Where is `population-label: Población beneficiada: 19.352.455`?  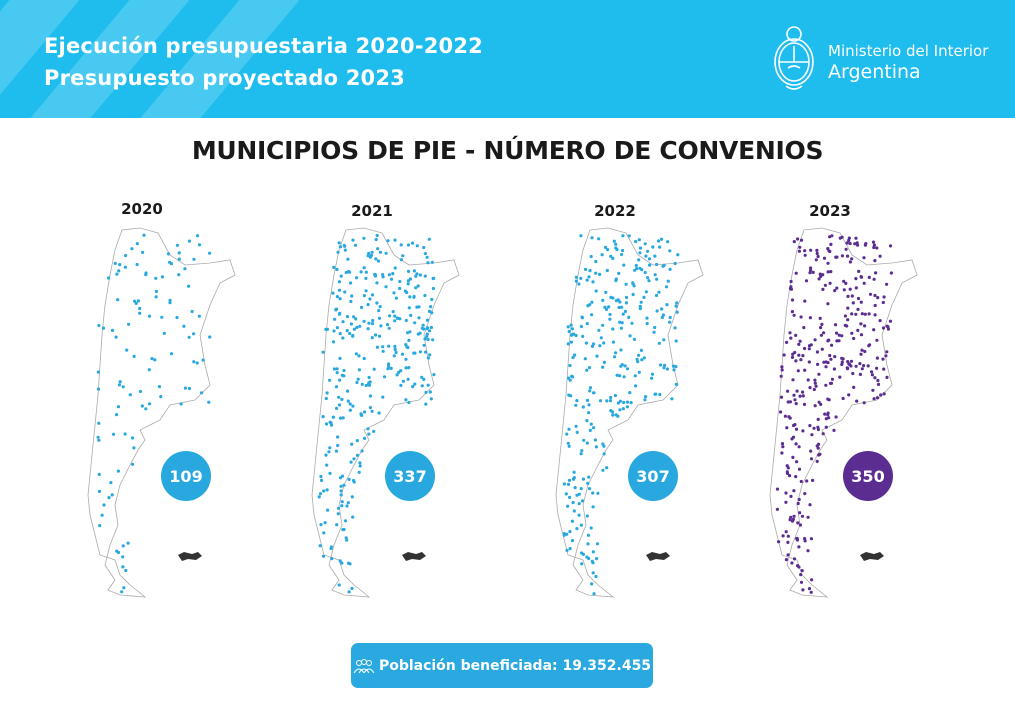 population-label: Población beneficiada: 19.352.455 is located at coordinates (515, 665).